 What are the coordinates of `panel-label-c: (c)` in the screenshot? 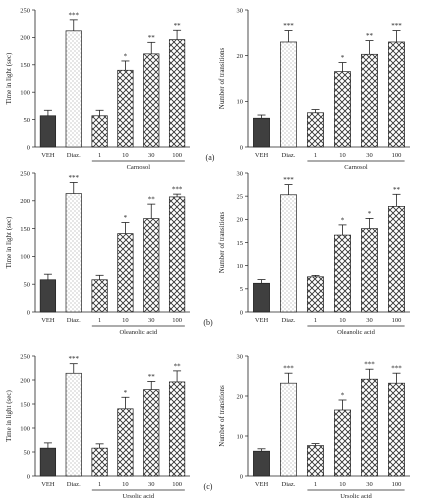 It's located at (208, 486).